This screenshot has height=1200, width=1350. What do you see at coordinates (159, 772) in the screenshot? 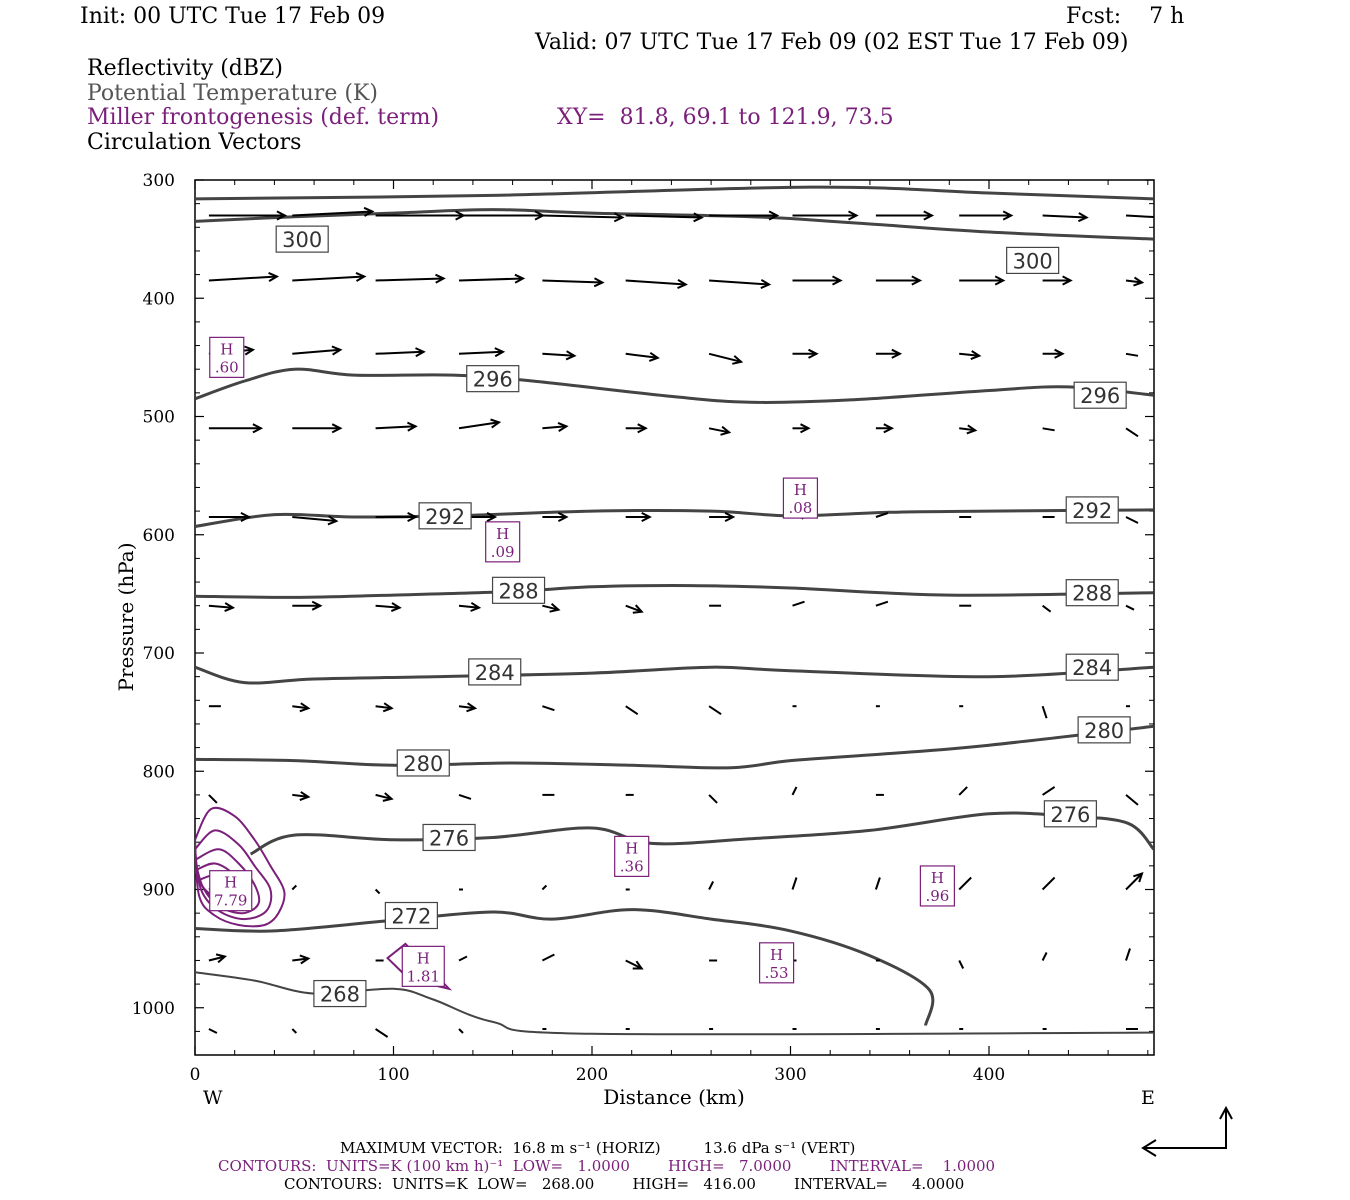
I see `y-tick-label: 800` at bounding box center [159, 772].